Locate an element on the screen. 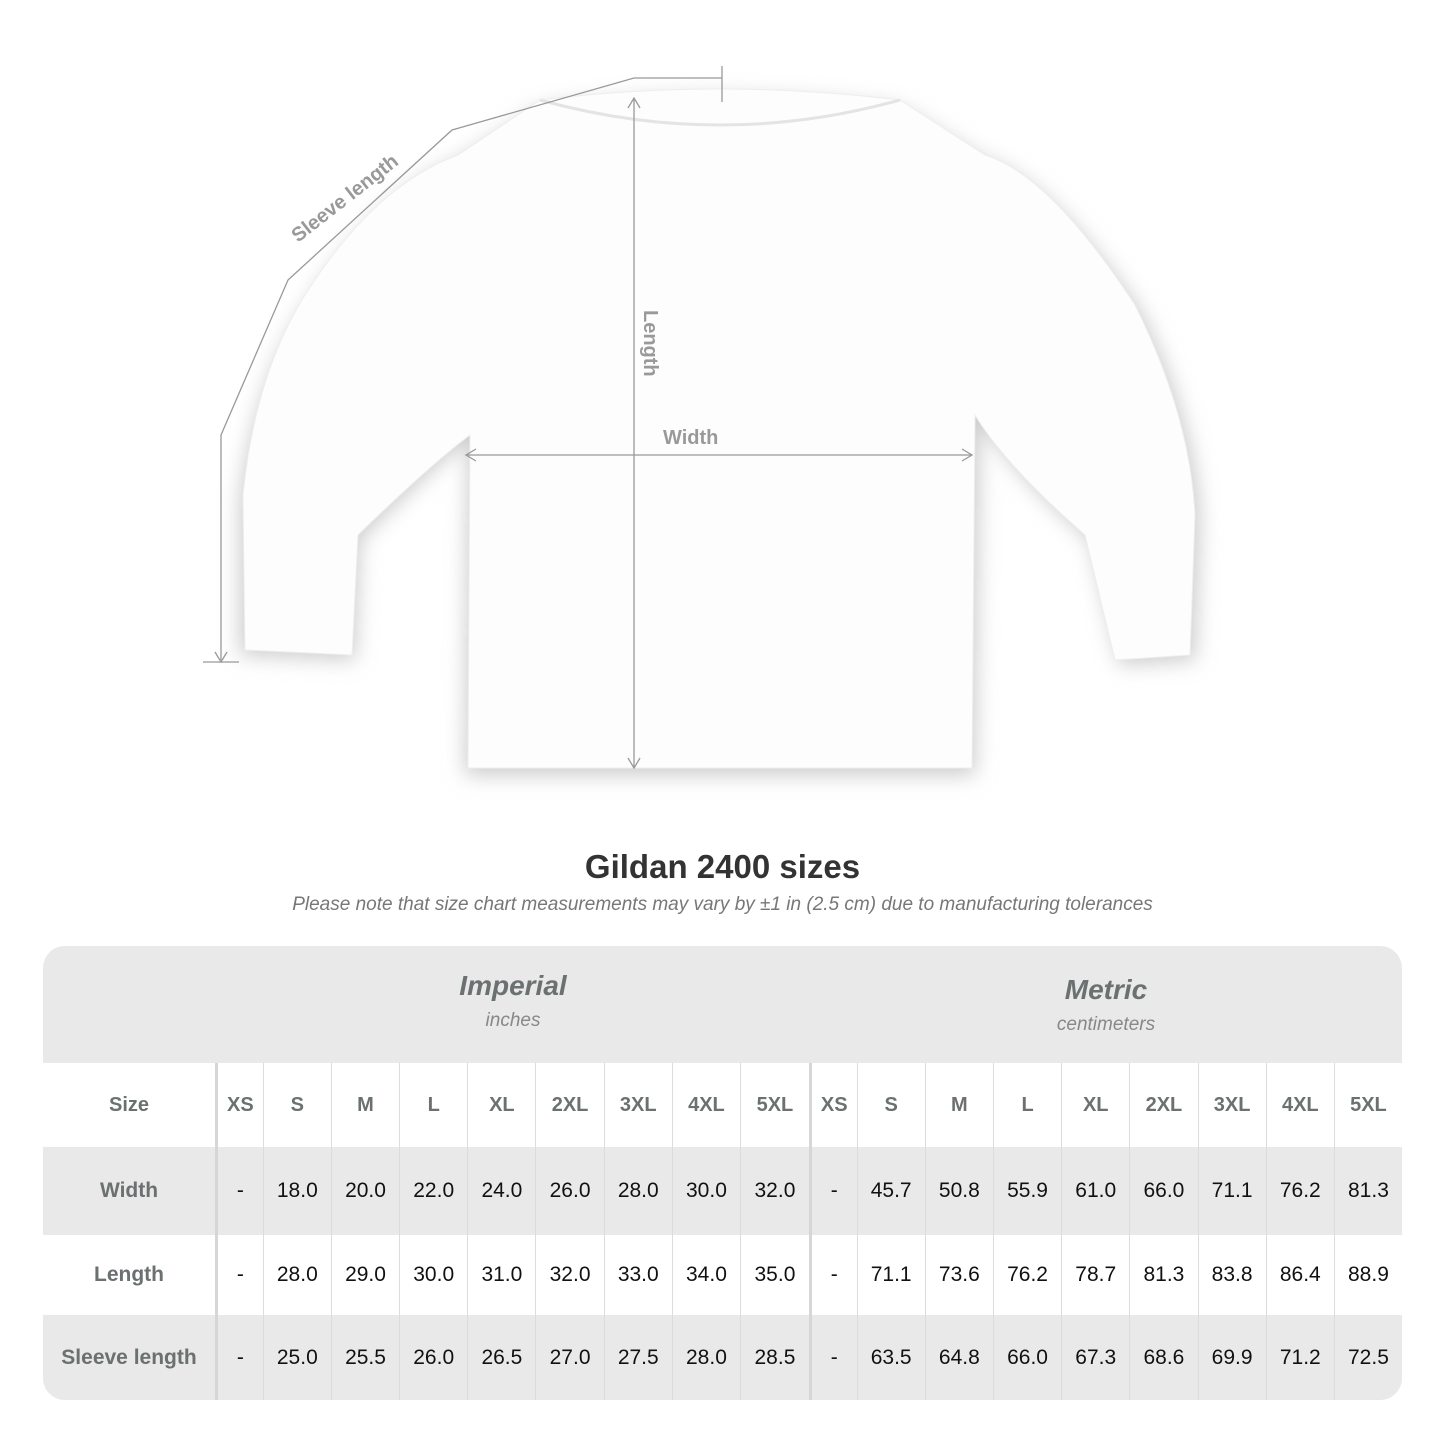 This screenshot has width=1445, height=1445. imperial-value: 18.0 is located at coordinates (297, 1191).